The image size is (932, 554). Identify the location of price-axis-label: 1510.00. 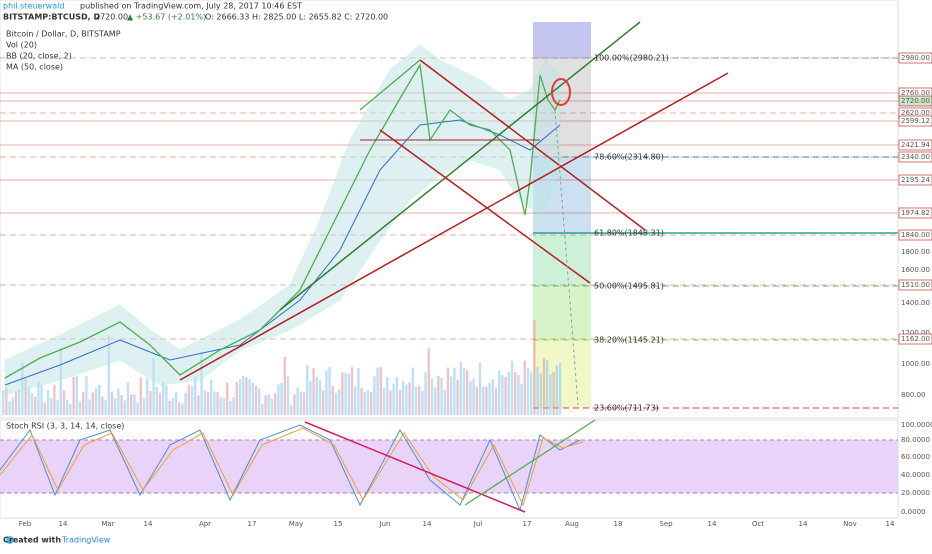
(915, 285).